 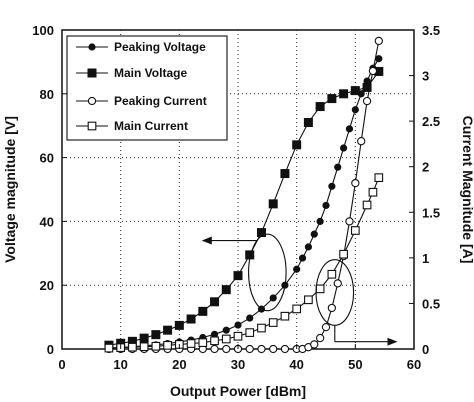 I want to click on legend-label-1: Main Voltage, so click(x=150, y=73).